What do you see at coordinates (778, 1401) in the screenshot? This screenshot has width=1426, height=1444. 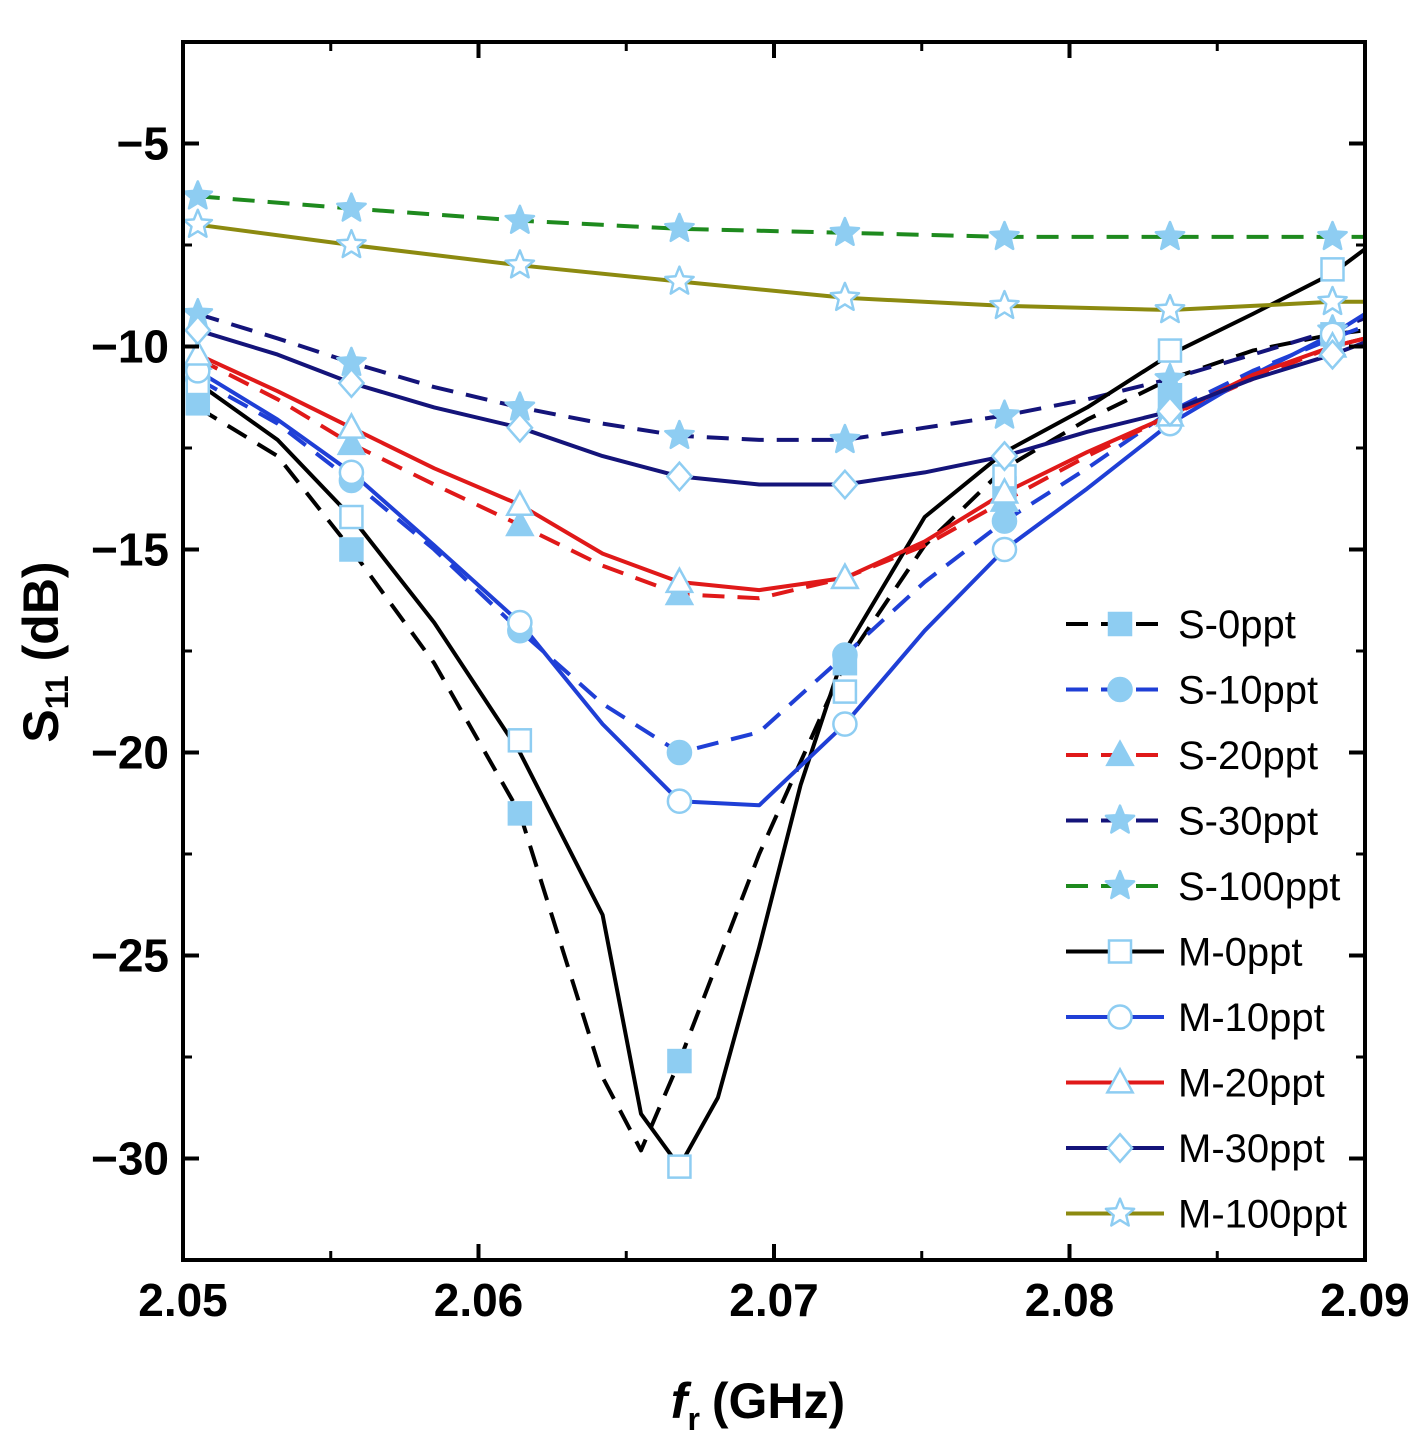 I see `x-axis-unit: (GHz)` at bounding box center [778, 1401].